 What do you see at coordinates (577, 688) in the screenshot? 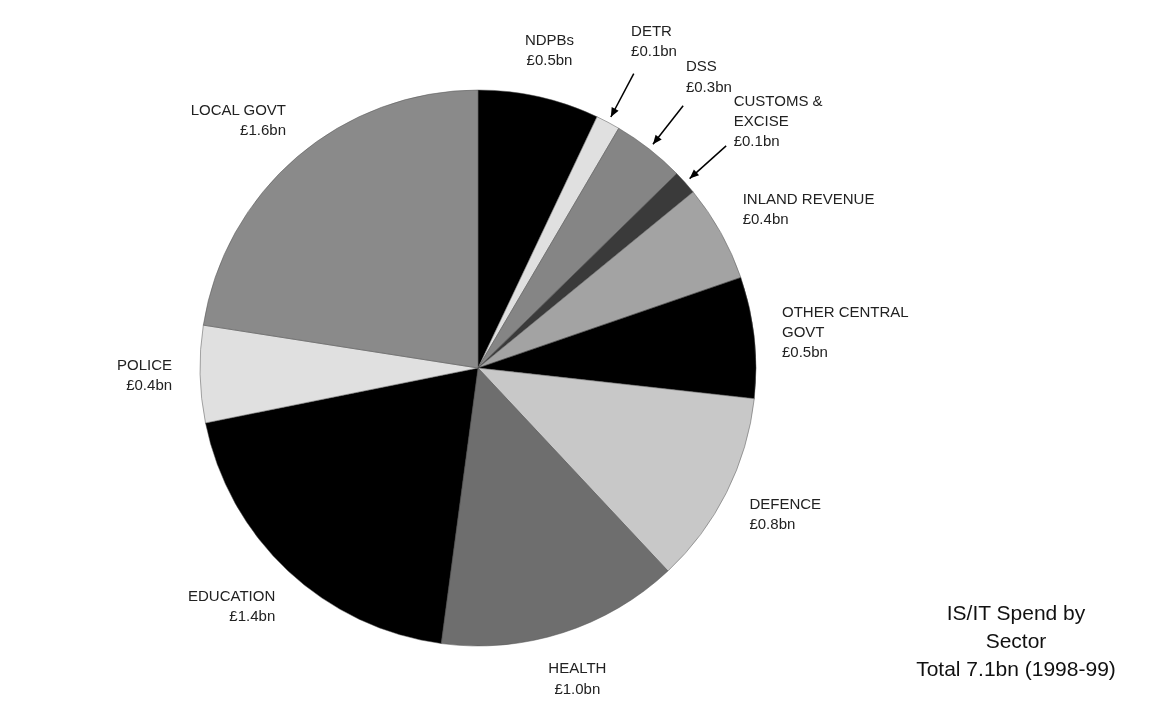
I see `data-label: £1.0bn` at bounding box center [577, 688].